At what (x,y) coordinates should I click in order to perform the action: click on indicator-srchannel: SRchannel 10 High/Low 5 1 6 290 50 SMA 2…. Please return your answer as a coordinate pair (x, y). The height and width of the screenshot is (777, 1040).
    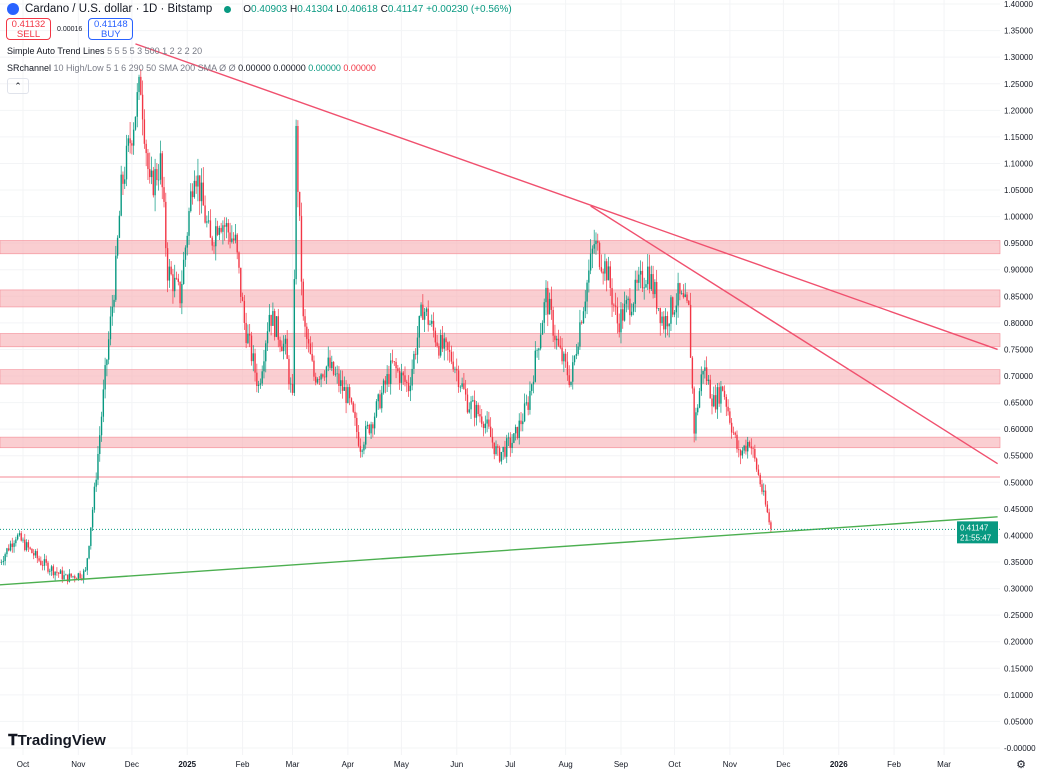
    Looking at the image, I should click on (191, 68).